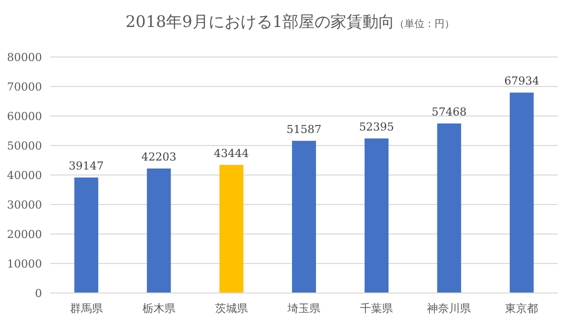 The width and height of the screenshot is (567, 331). Describe the element at coordinates (38, 293) in the screenshot. I see `y-tick-label: 0` at that location.